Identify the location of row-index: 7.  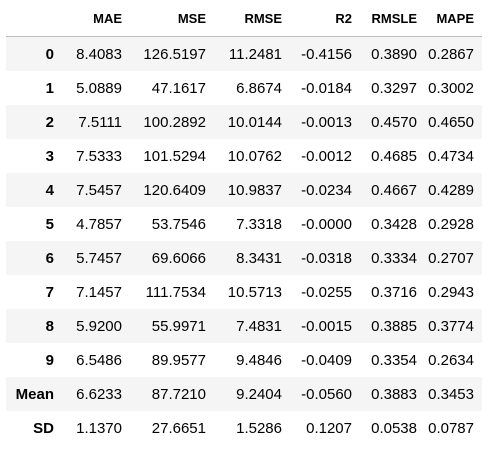
(49, 292).